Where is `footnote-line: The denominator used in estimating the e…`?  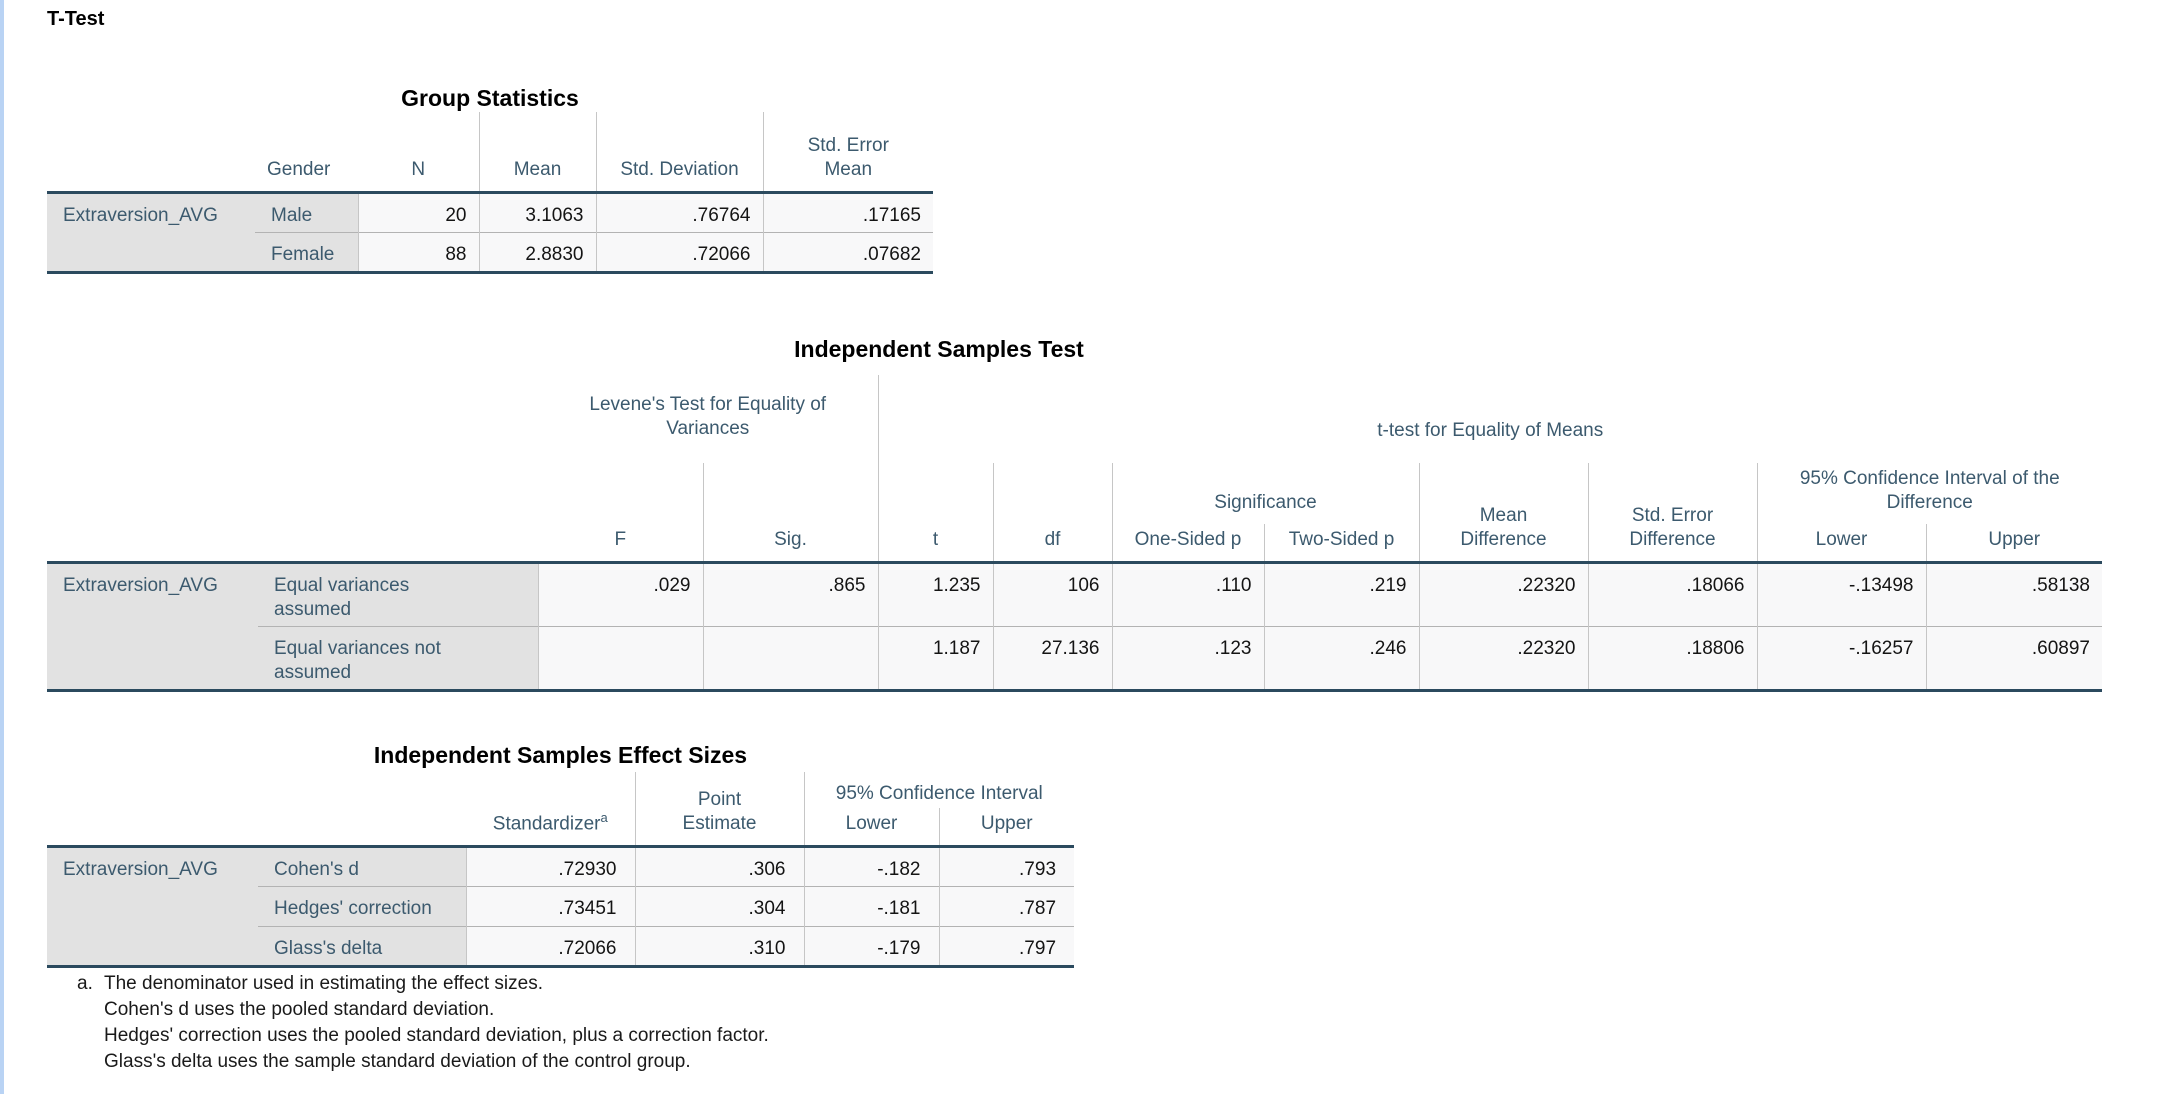 footnote-line: The denominator used in estimating the e… is located at coordinates (324, 983).